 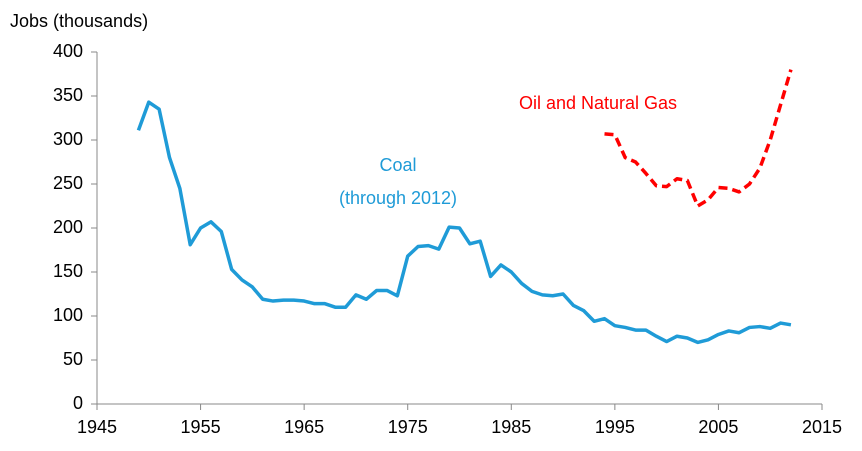 I want to click on series-note: (through 2012), so click(x=398, y=198).